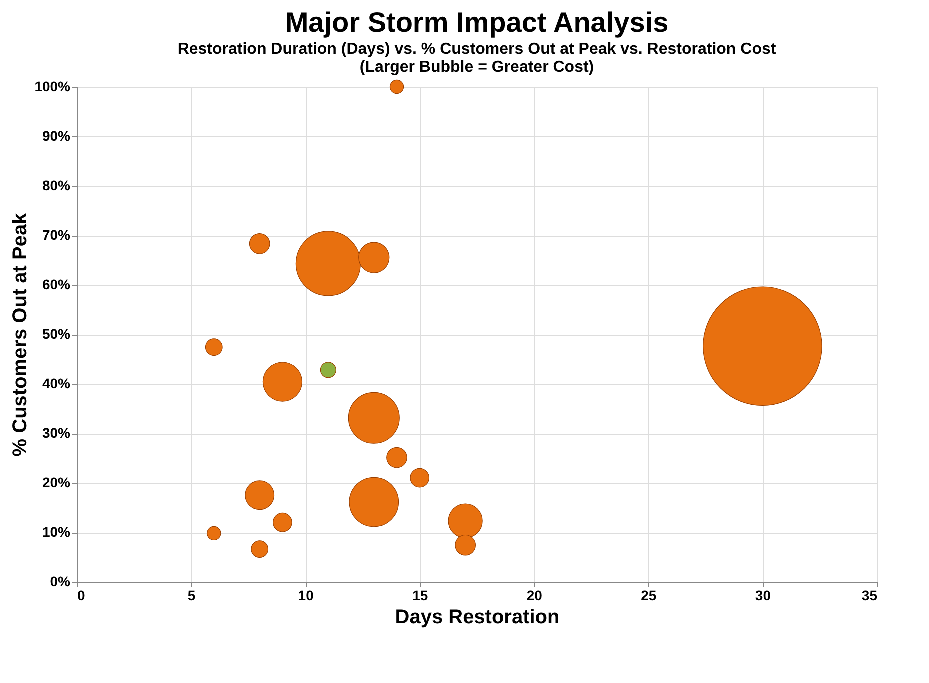  What do you see at coordinates (477, 617) in the screenshot?
I see `x-axis-title: Days Restoration` at bounding box center [477, 617].